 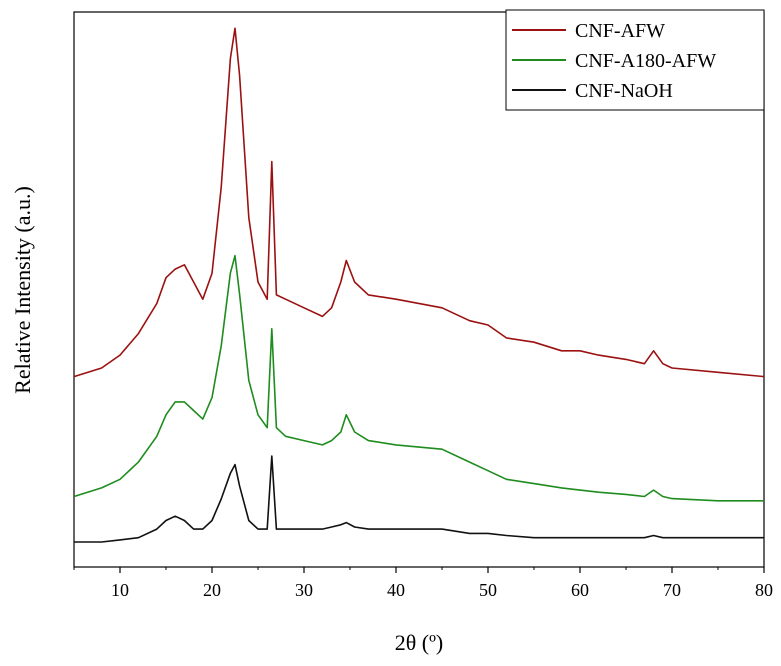 What do you see at coordinates (645, 61) in the screenshot?
I see `legend-label-cnf-a180-afw: CNF-A180-AFW` at bounding box center [645, 61].